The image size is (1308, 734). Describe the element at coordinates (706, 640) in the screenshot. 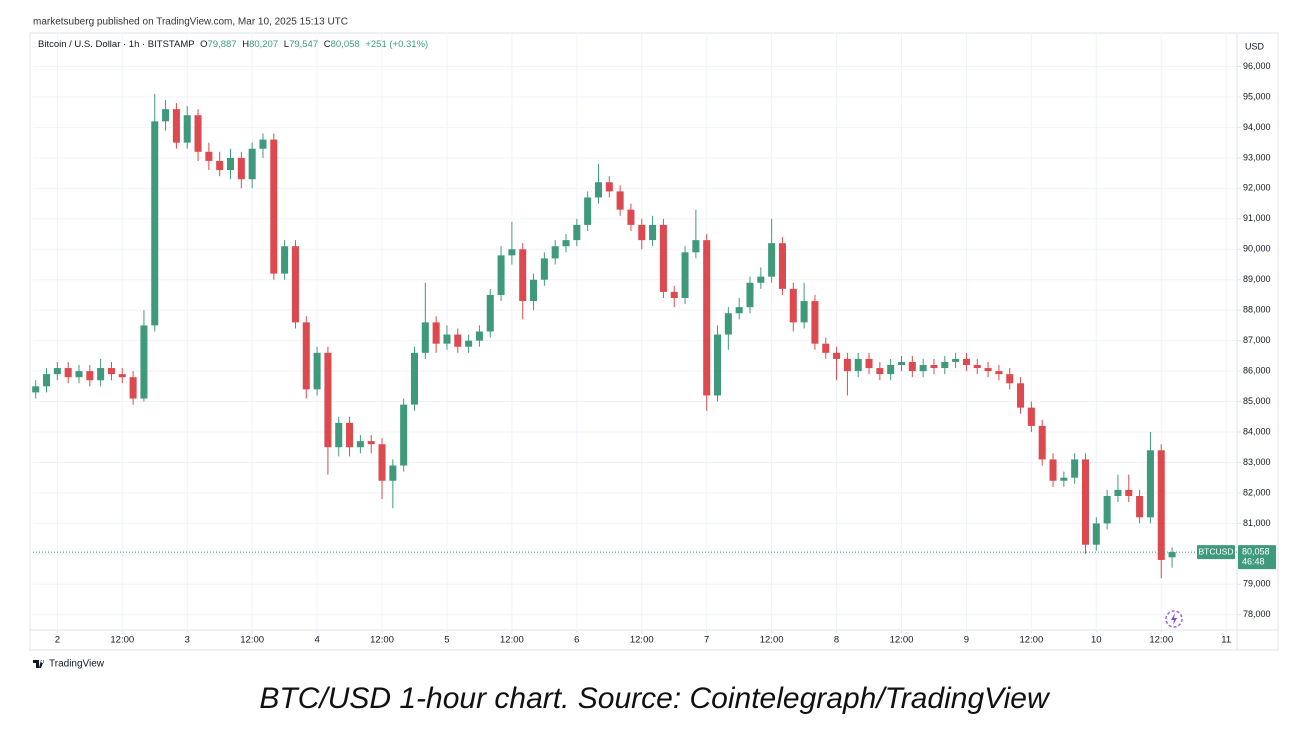

I see `x-tick-label: 7` at that location.